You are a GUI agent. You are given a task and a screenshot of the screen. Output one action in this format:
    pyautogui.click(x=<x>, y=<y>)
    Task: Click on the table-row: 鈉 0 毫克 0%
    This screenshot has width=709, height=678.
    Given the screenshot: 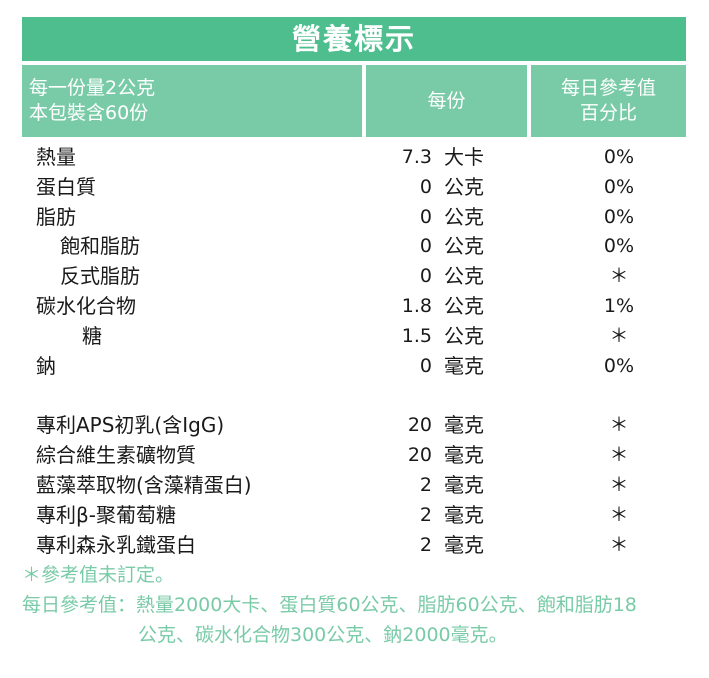 What is the action you would take?
    pyautogui.click(x=354, y=367)
    